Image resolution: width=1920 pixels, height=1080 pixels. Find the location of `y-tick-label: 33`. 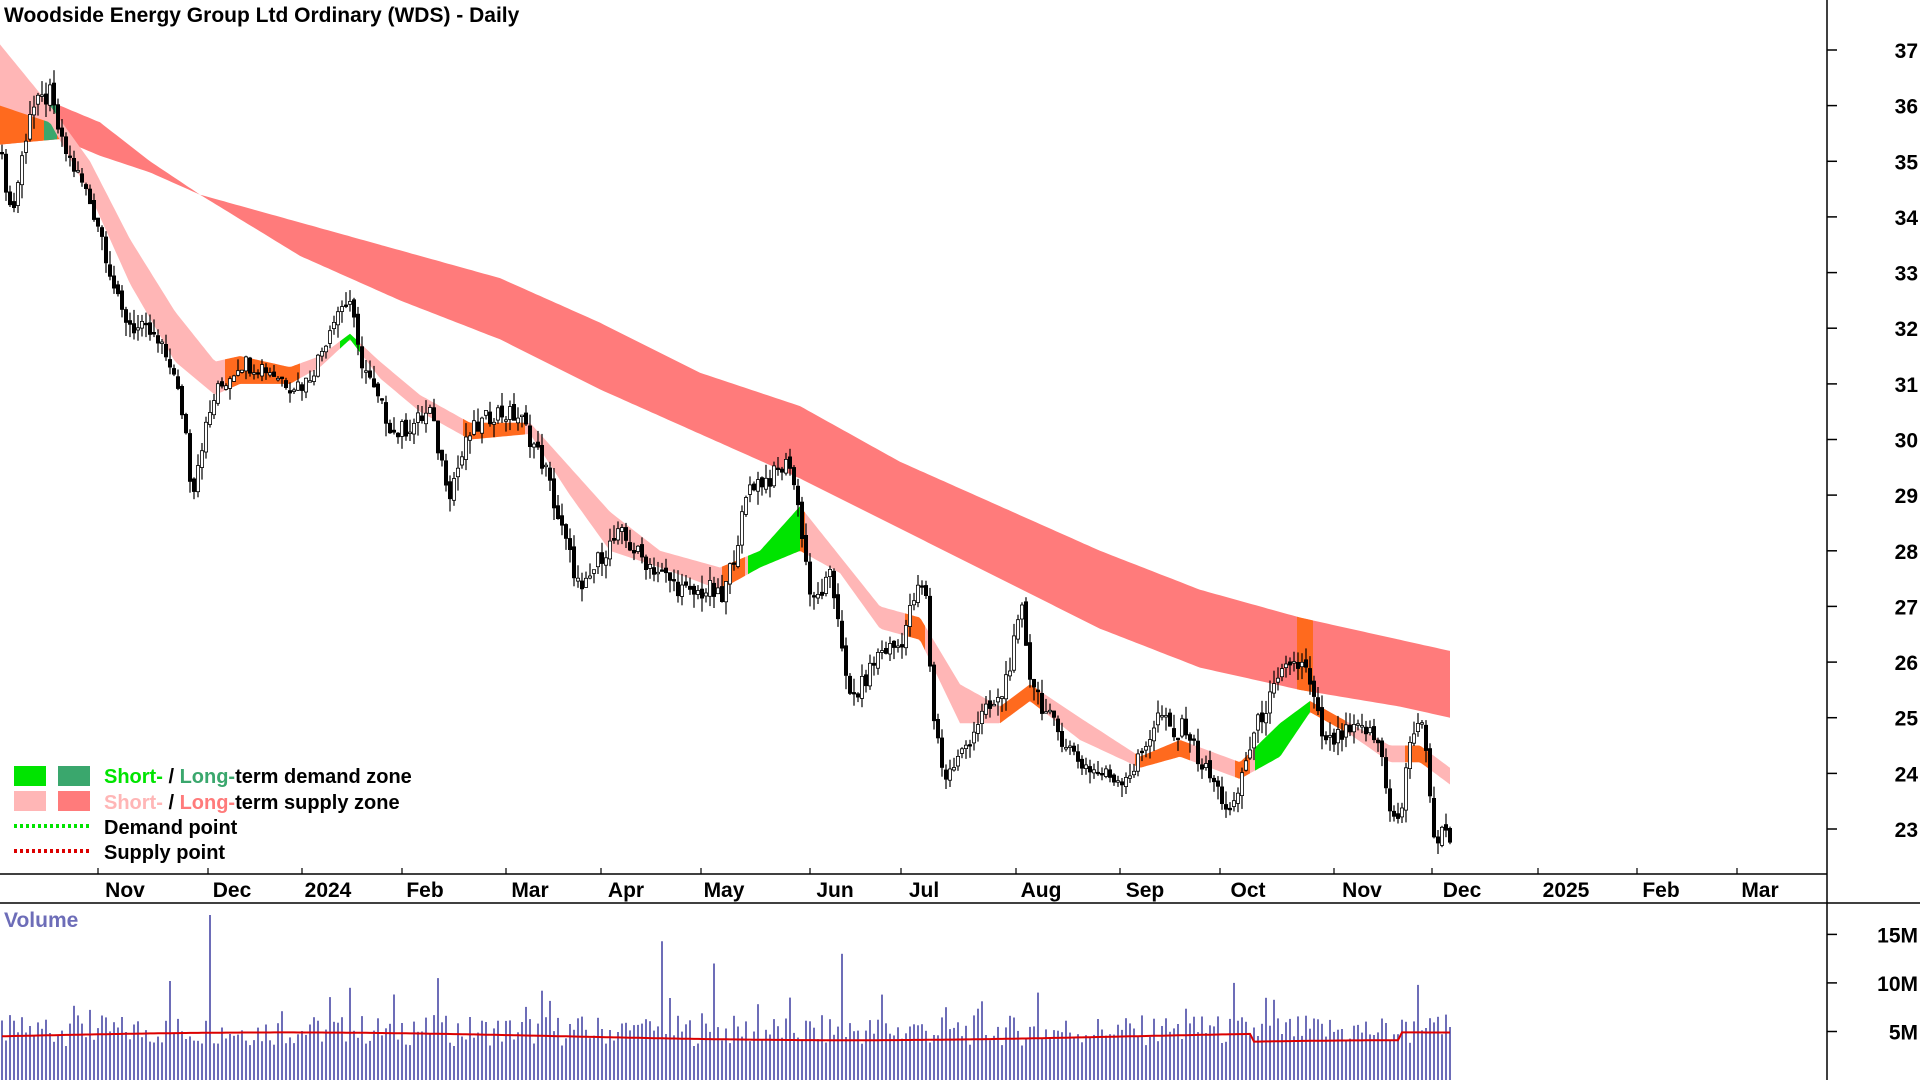

y-tick-label: 33 is located at coordinates (1906, 274).